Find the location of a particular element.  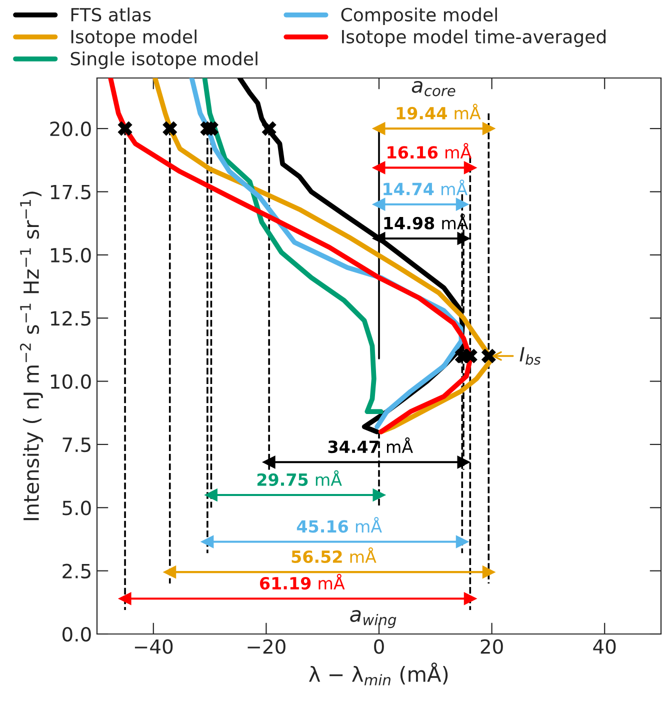

annotation: 14.74 mÅ is located at coordinates (426, 188).